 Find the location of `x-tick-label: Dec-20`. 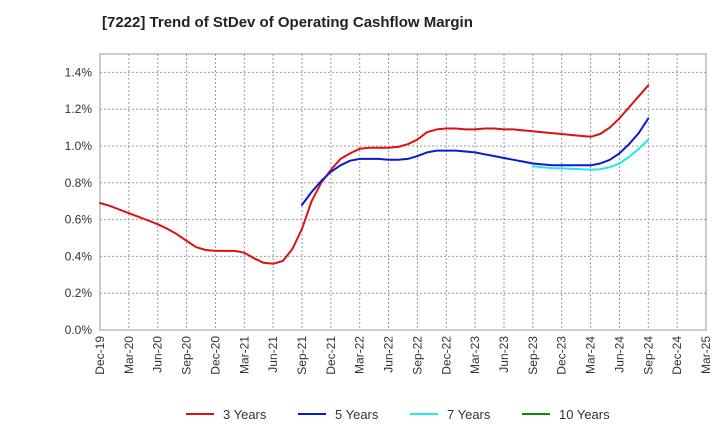

x-tick-label: Dec-20 is located at coordinates (215, 355).